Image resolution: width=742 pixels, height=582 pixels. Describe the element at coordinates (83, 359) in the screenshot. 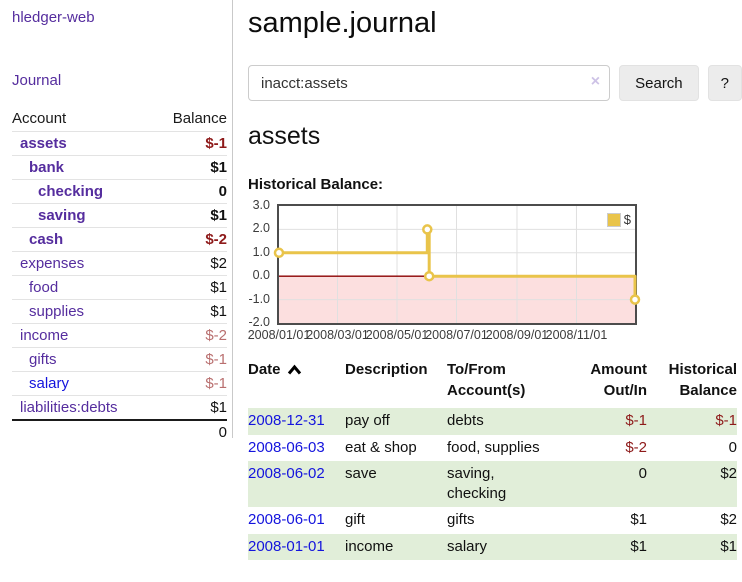

I see `account-name-cell: gifts` at that location.